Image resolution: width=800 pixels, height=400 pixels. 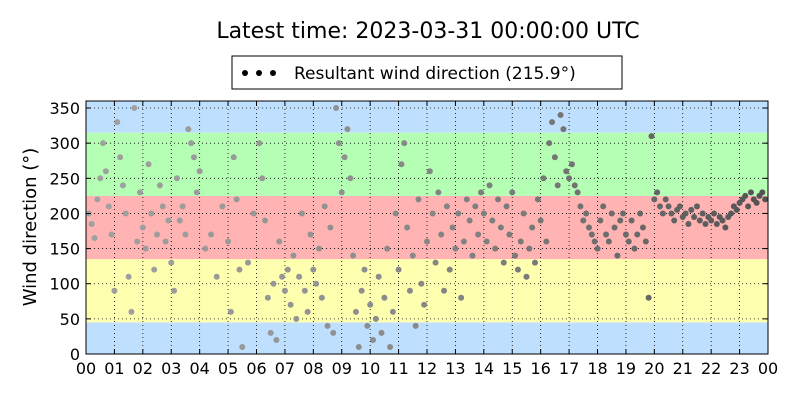 What do you see at coordinates (64, 108) in the screenshot?
I see `y-tick-label: 350` at bounding box center [64, 108].